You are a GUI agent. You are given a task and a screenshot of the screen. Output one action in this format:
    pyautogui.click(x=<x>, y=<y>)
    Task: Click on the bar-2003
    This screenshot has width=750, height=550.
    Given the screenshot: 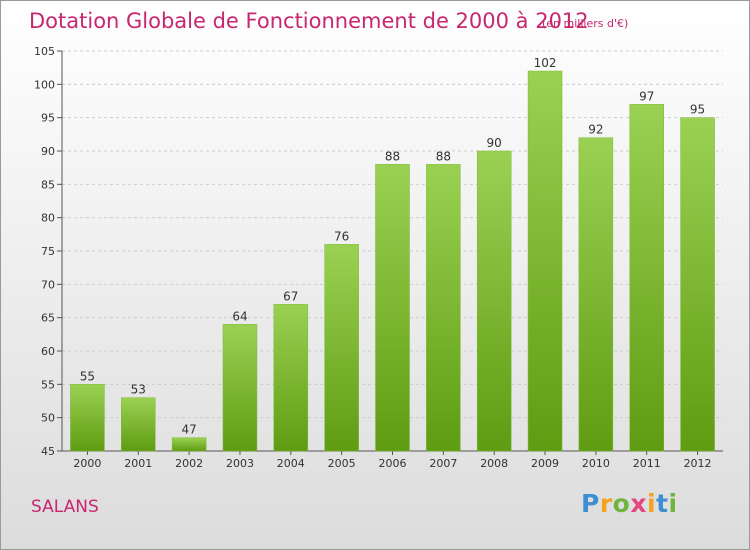 What is the action you would take?
    pyautogui.click(x=240, y=388)
    